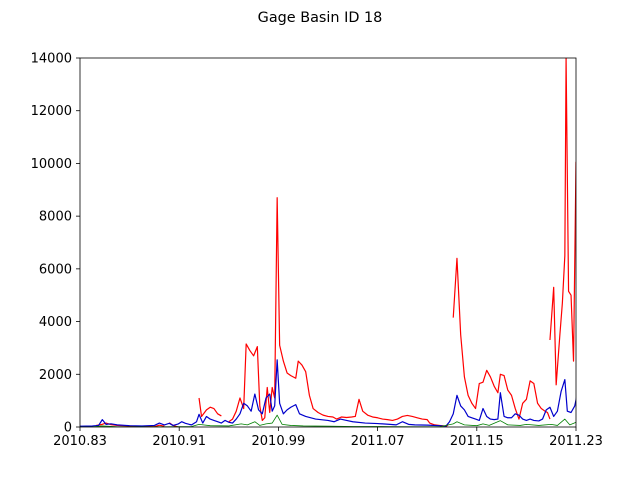  I want to click on y-tick-label: 10000, so click(51, 164).